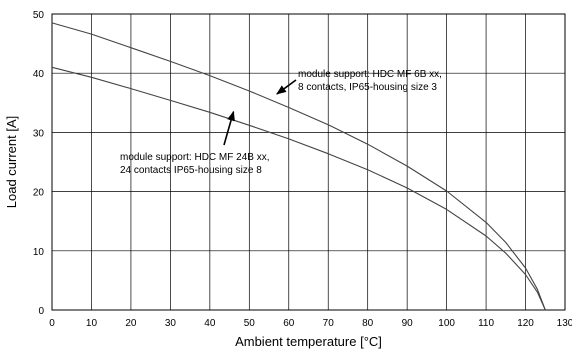 The height and width of the screenshot is (354, 572). I want to click on y-tick-label: 20, so click(39, 193).